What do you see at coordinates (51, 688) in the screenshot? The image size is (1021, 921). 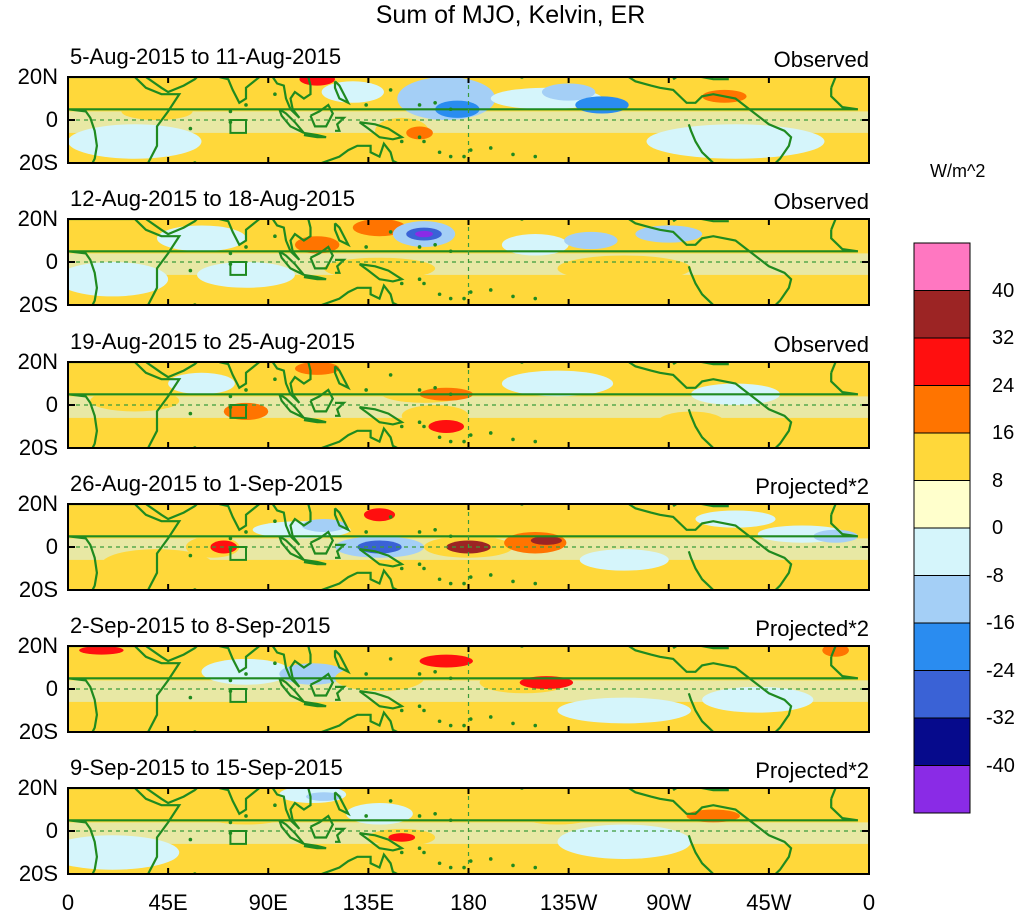 I see `lat-label: 0` at bounding box center [51, 688].